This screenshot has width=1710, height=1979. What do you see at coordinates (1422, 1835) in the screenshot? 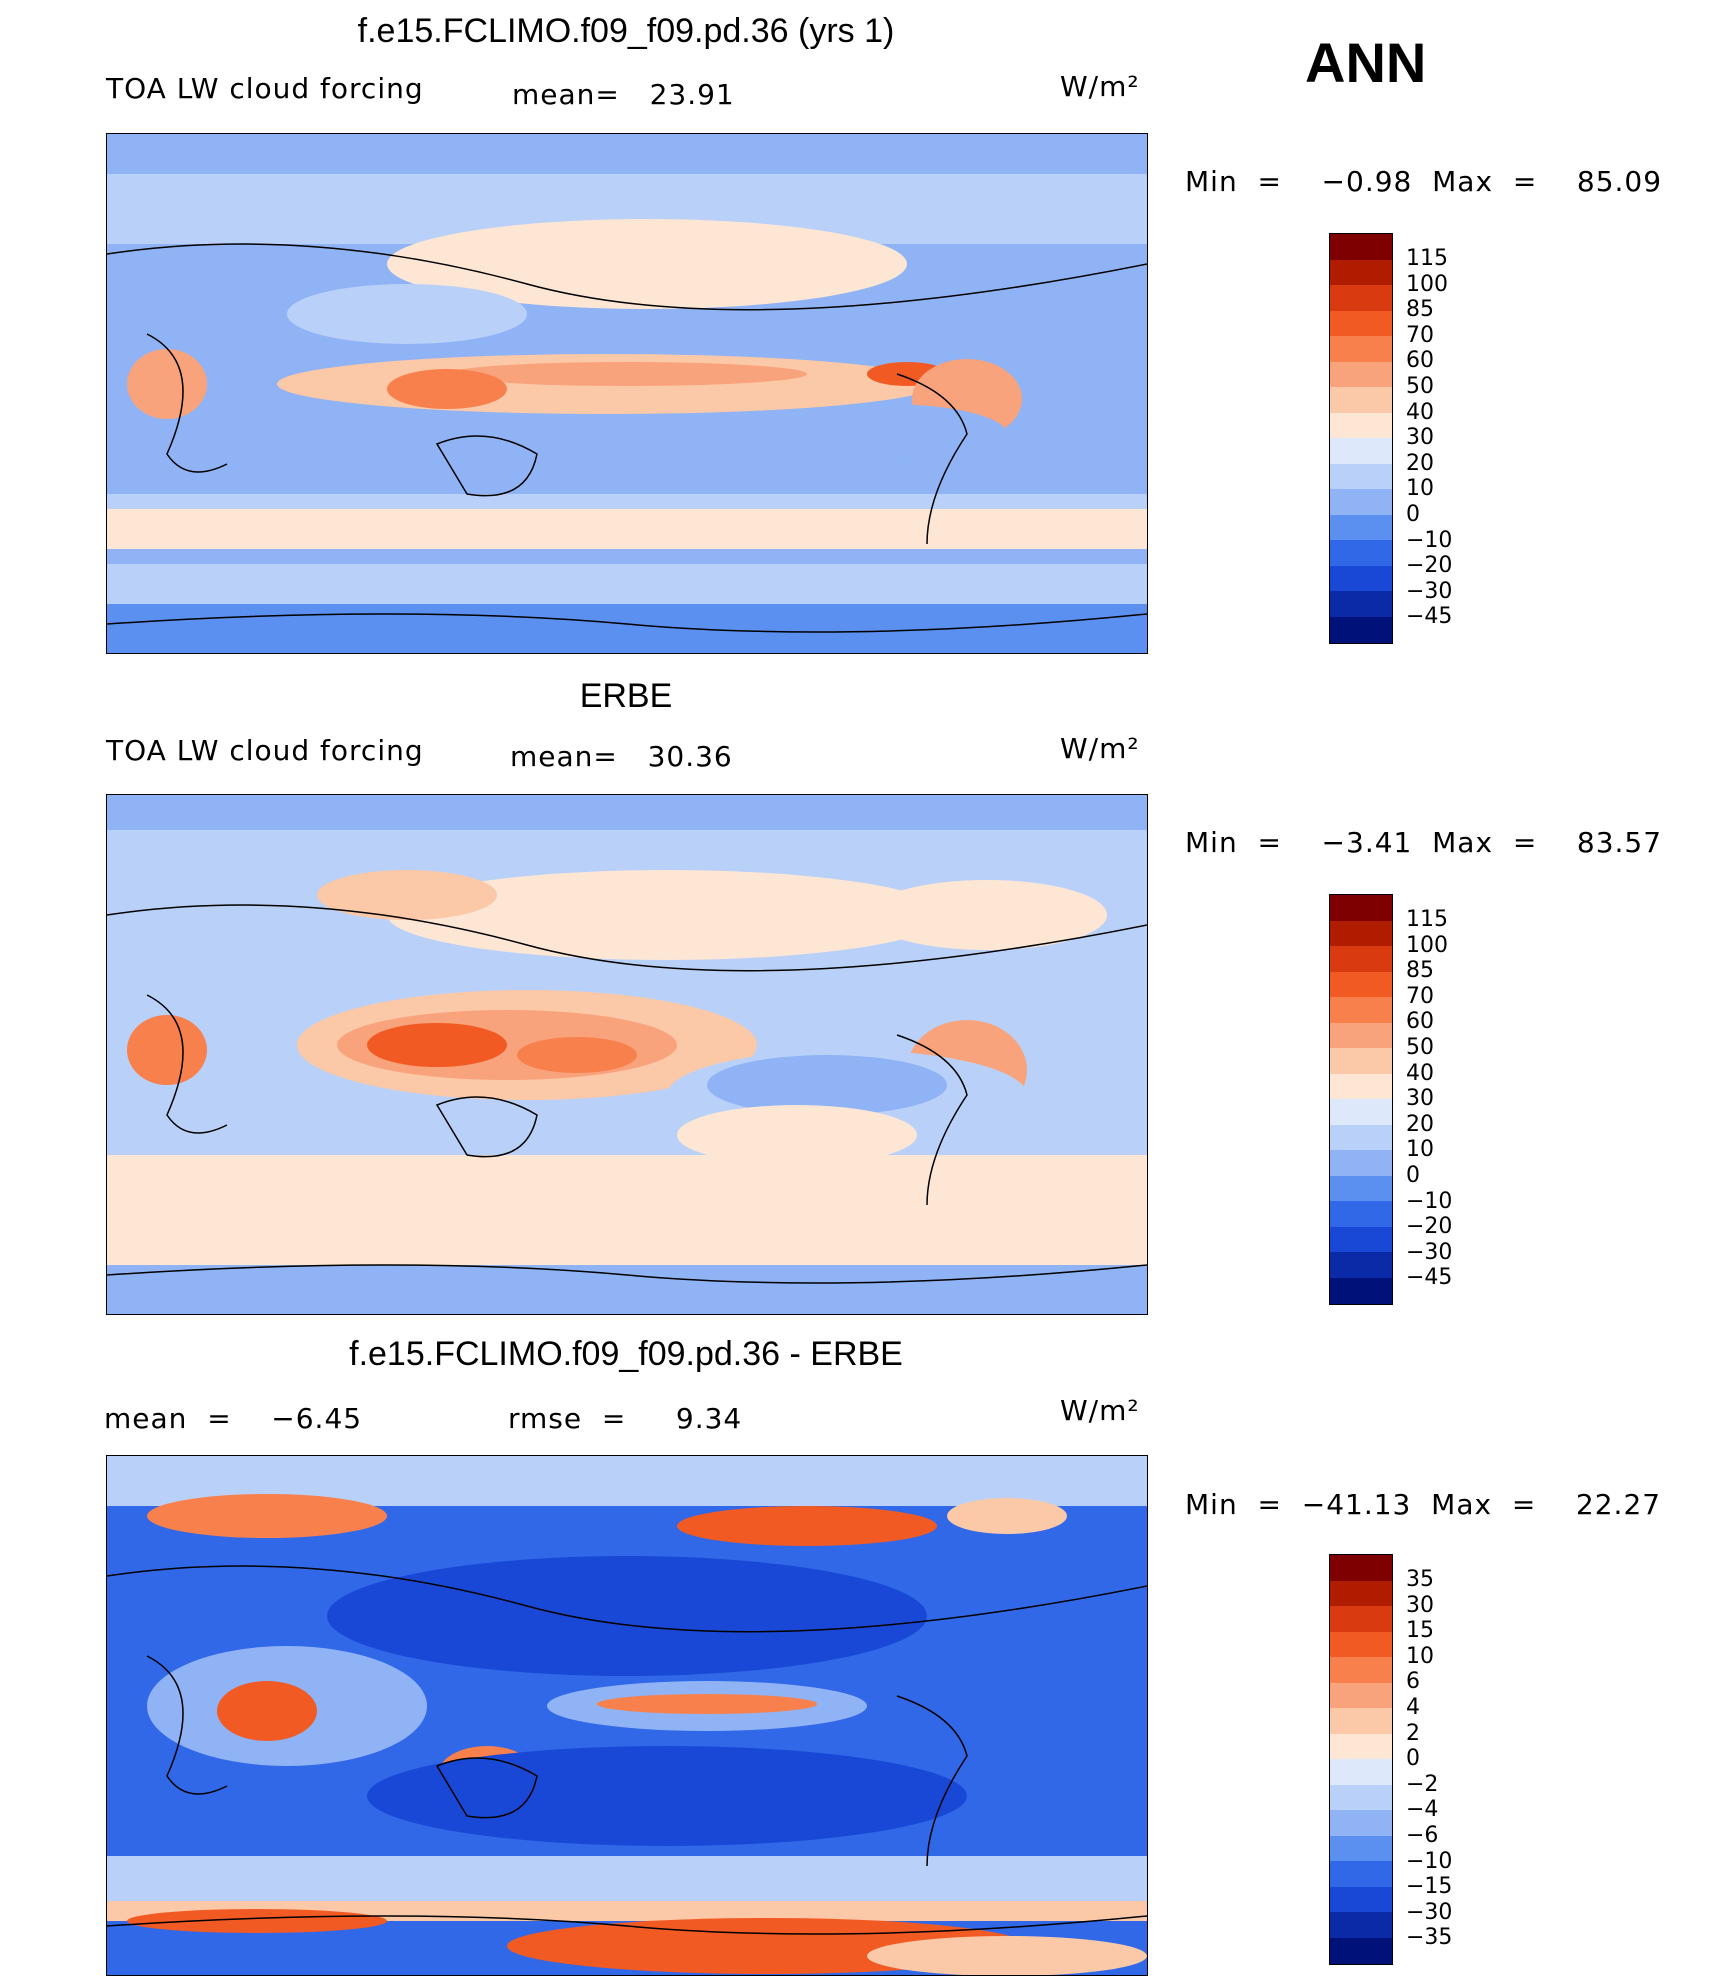
I see `tick: −6` at bounding box center [1422, 1835].